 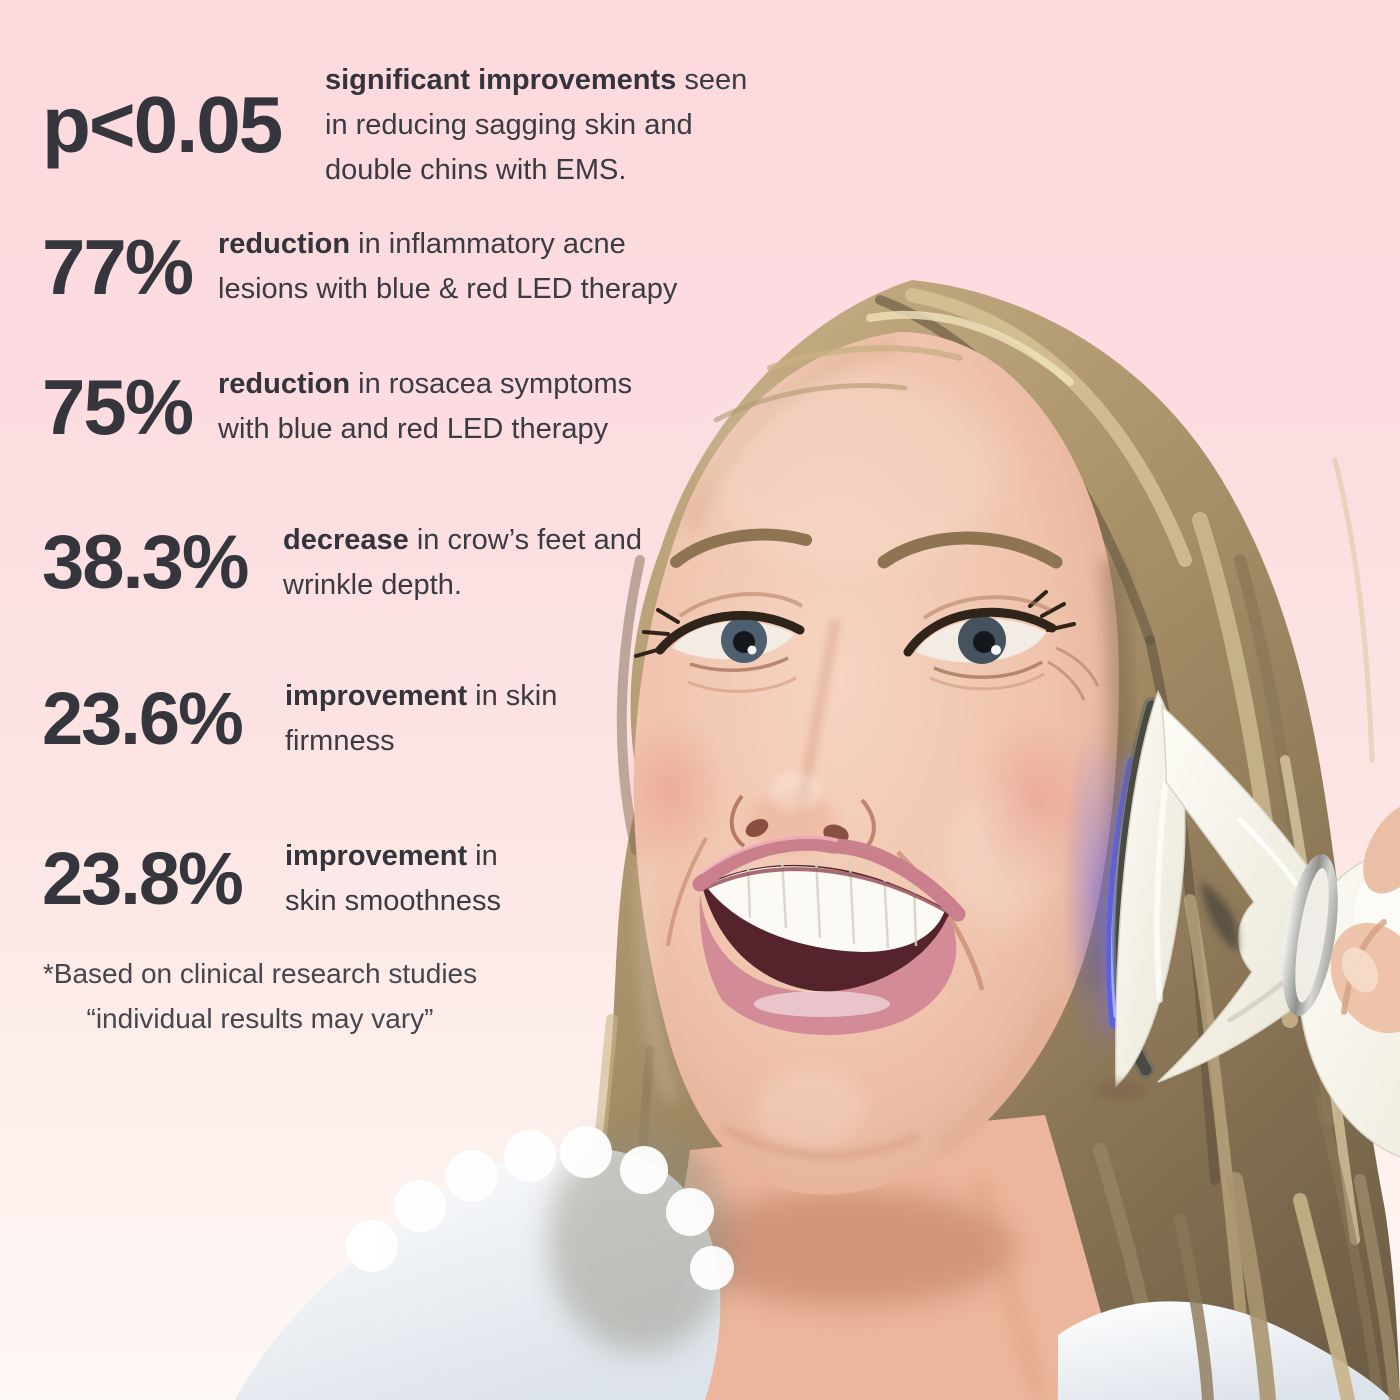 I want to click on finger, so click(x=1381, y=848).